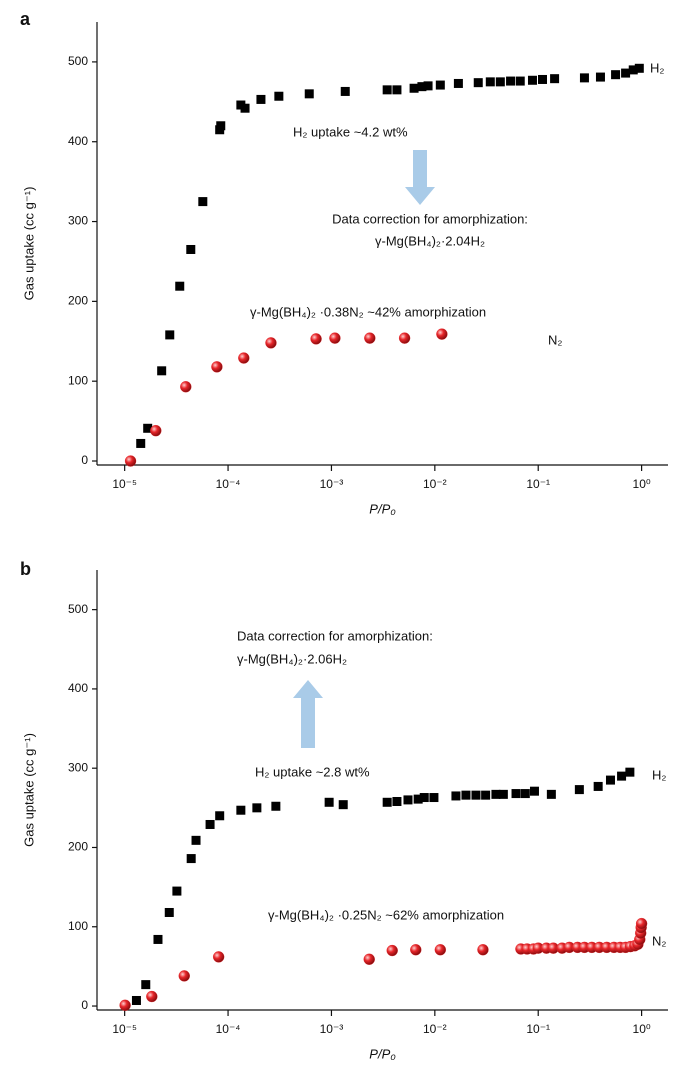 The width and height of the screenshot is (683, 1070). Describe the element at coordinates (555, 339) in the screenshot. I see `series-label: N₂` at that location.